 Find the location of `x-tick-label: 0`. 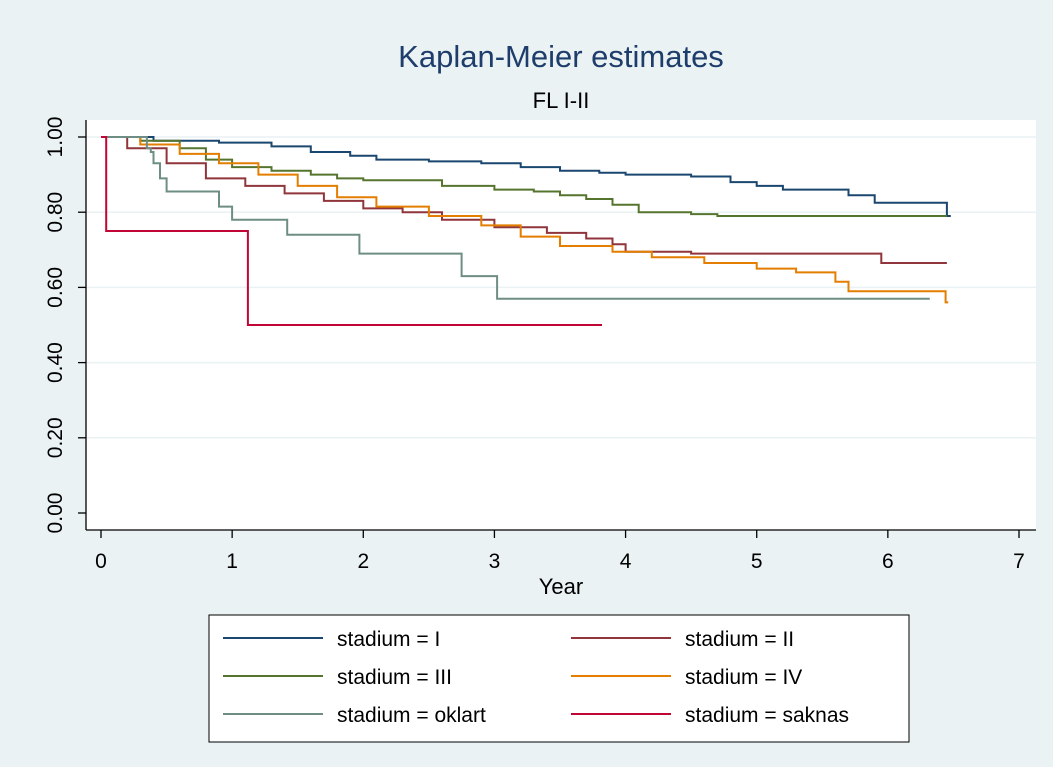

x-tick-label: 0 is located at coordinates (101, 561).